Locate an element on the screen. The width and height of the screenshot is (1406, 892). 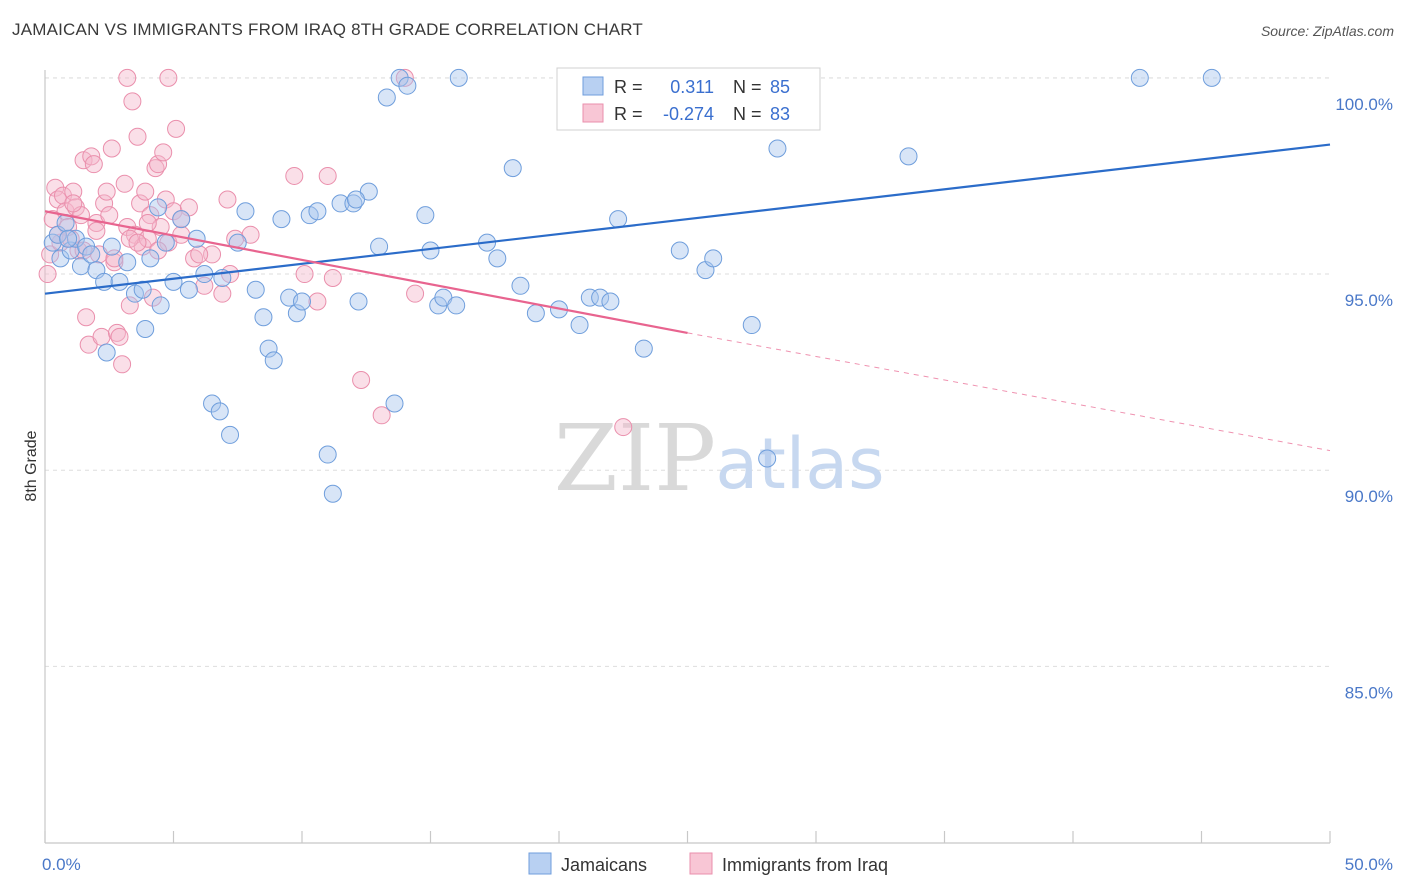
legend-r-label-1: R = is located at coordinates (628, 87).